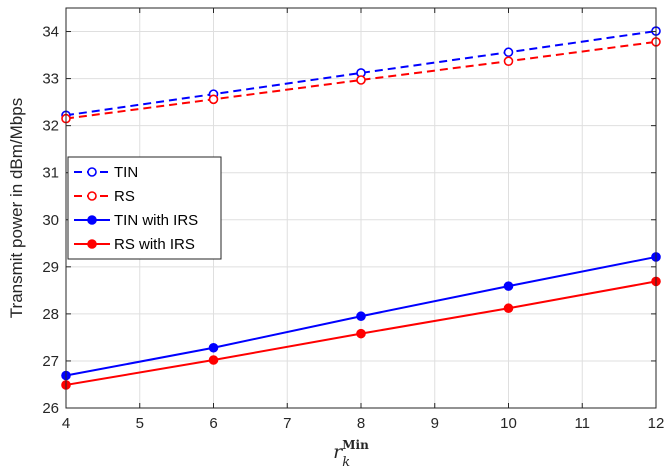 This screenshot has width=665, height=474. I want to click on y-tick-label: 27, so click(50, 361).